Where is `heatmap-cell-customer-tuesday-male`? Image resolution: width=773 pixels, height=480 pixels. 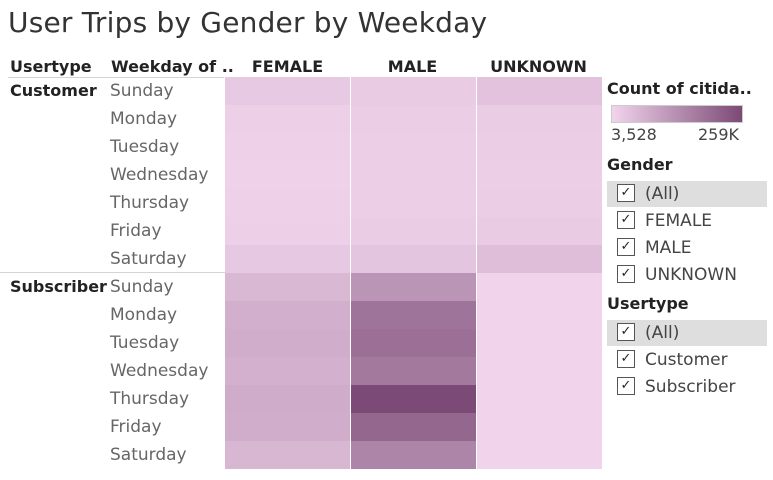
heatmap-cell-customer-tuesday-male is located at coordinates (413, 147).